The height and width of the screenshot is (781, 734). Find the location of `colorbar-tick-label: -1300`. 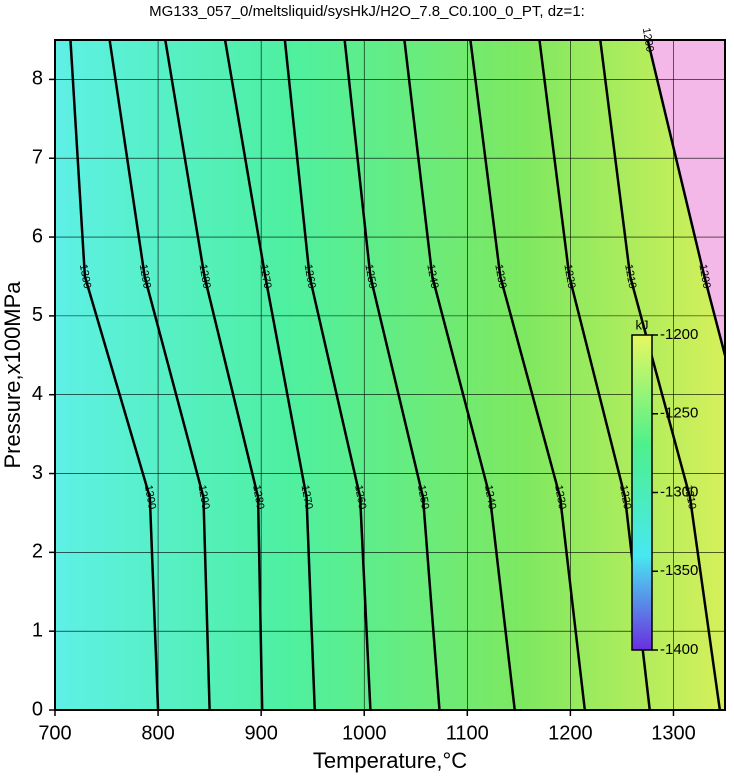

colorbar-tick-label: -1300 is located at coordinates (679, 491).